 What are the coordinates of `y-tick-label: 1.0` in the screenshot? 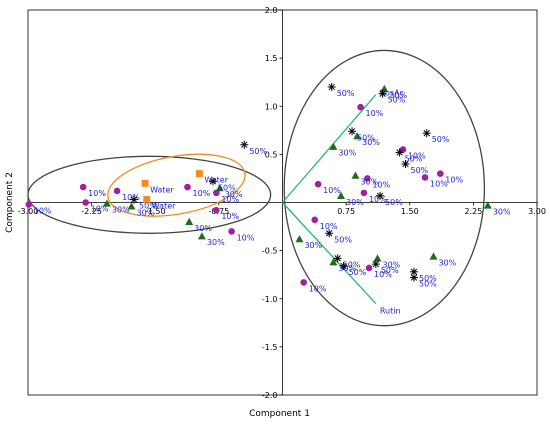 It's located at (271, 106).